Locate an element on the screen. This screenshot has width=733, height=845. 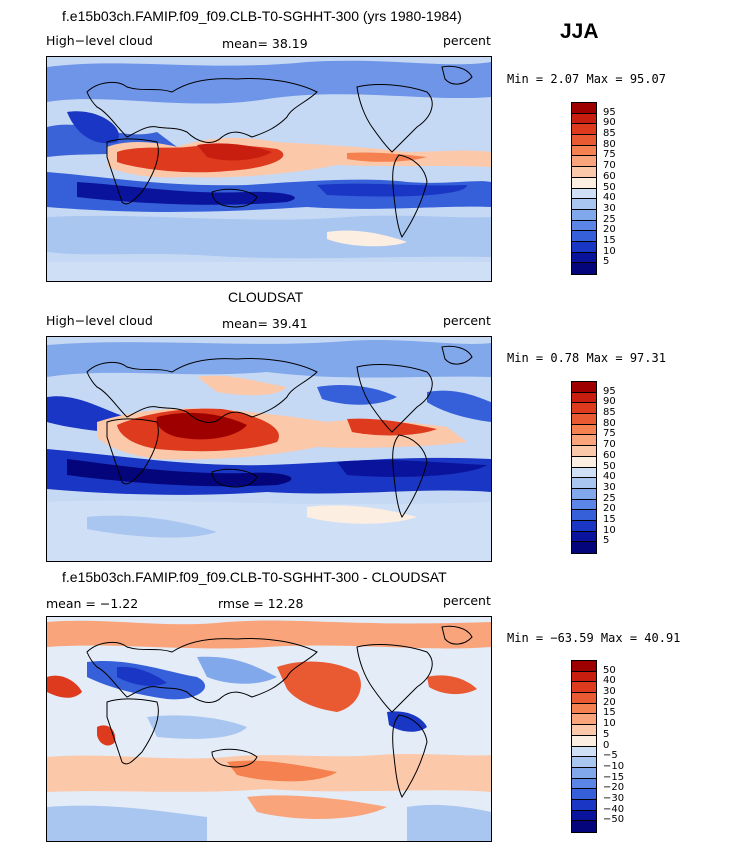
panel-1-variable-label: High−level cloud is located at coordinates (99, 40).